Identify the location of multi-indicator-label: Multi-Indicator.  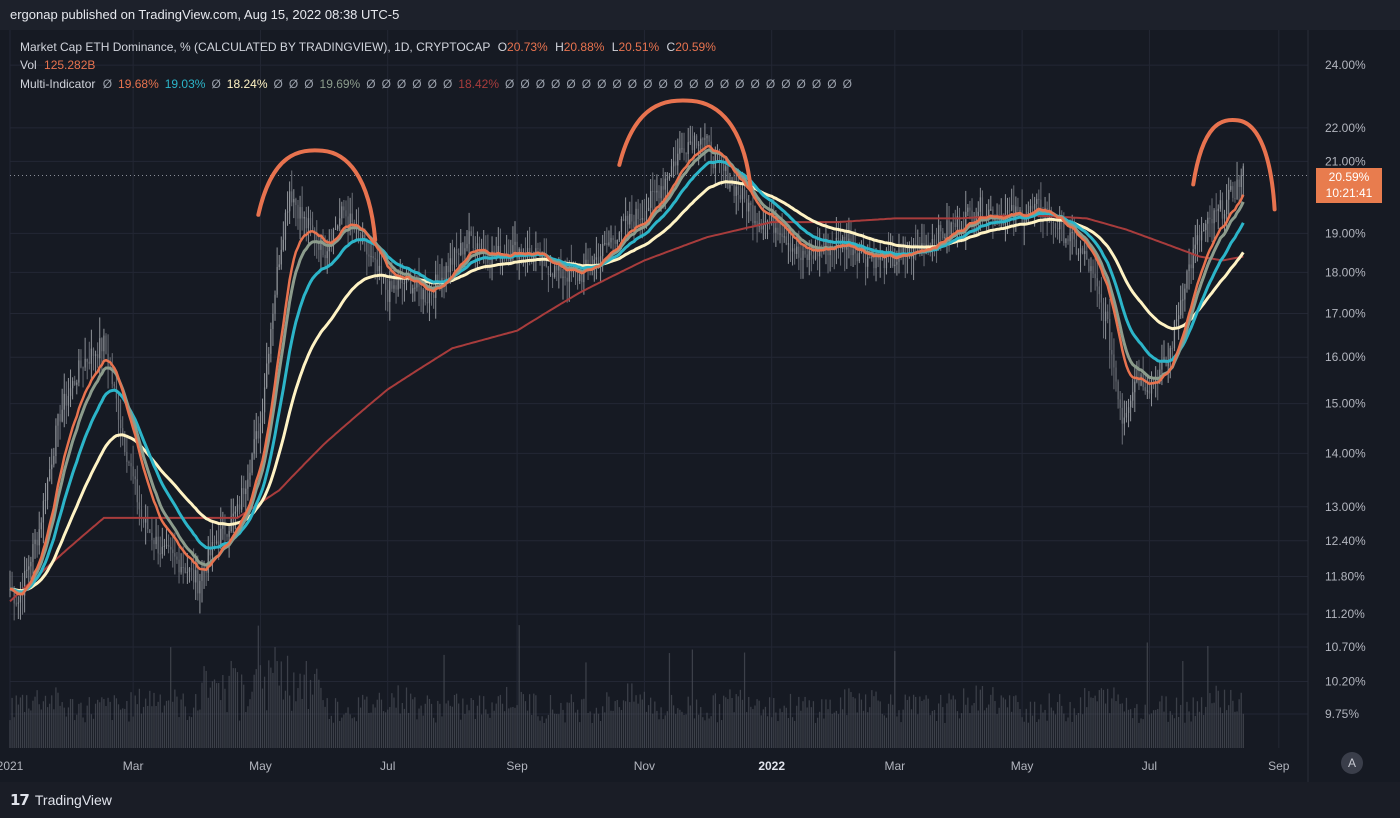
(58, 84).